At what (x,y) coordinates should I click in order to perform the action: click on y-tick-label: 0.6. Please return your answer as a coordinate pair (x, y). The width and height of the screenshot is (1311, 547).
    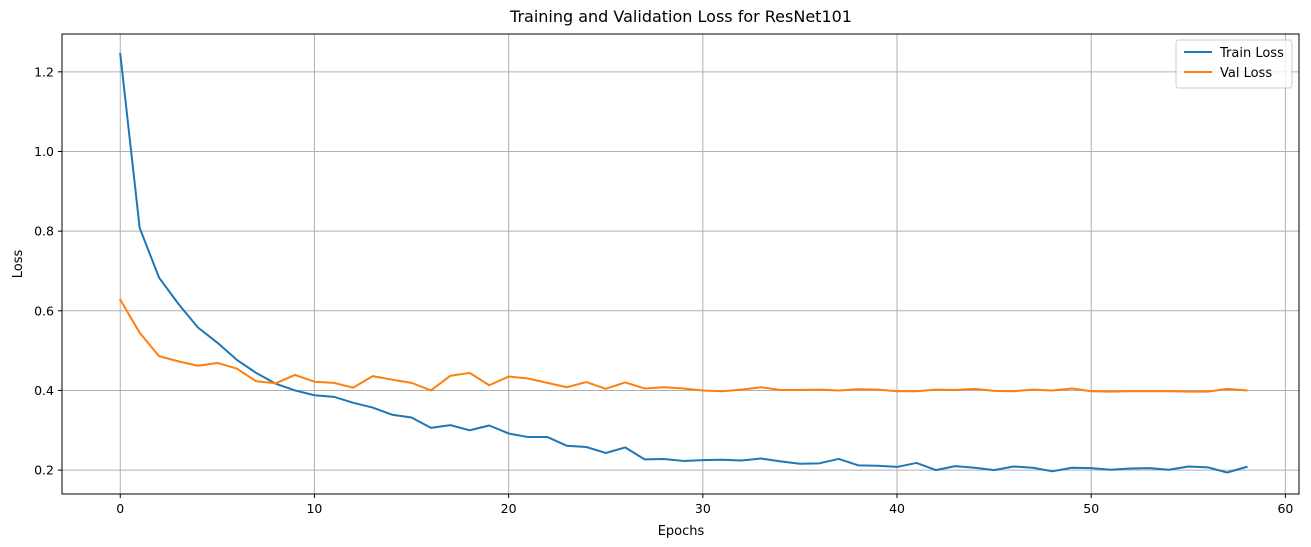
    Looking at the image, I should click on (44, 310).